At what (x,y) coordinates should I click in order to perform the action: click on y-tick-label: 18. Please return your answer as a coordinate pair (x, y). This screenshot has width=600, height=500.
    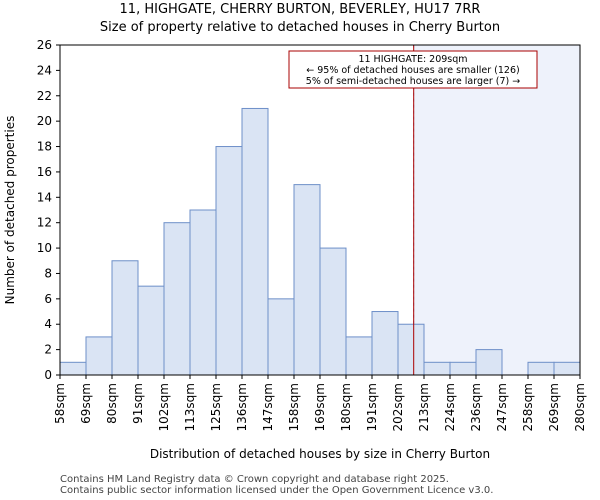
    Looking at the image, I should click on (44, 147).